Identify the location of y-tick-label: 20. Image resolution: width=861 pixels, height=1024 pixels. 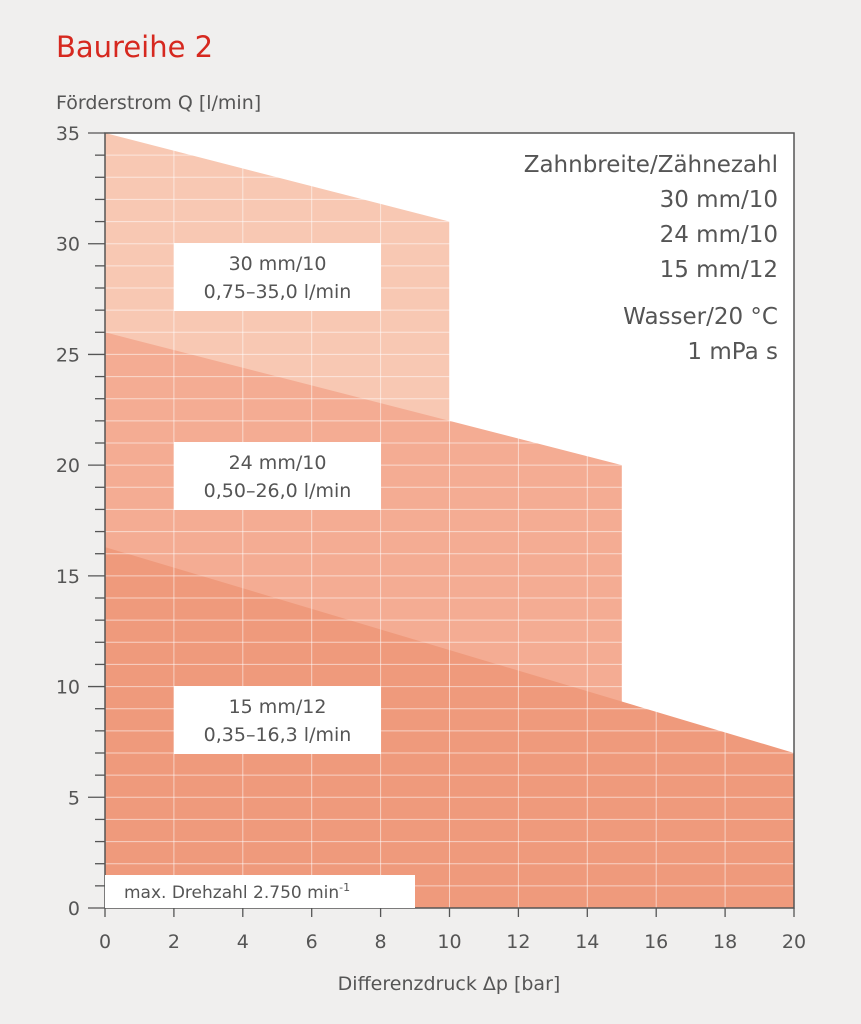
(68, 466).